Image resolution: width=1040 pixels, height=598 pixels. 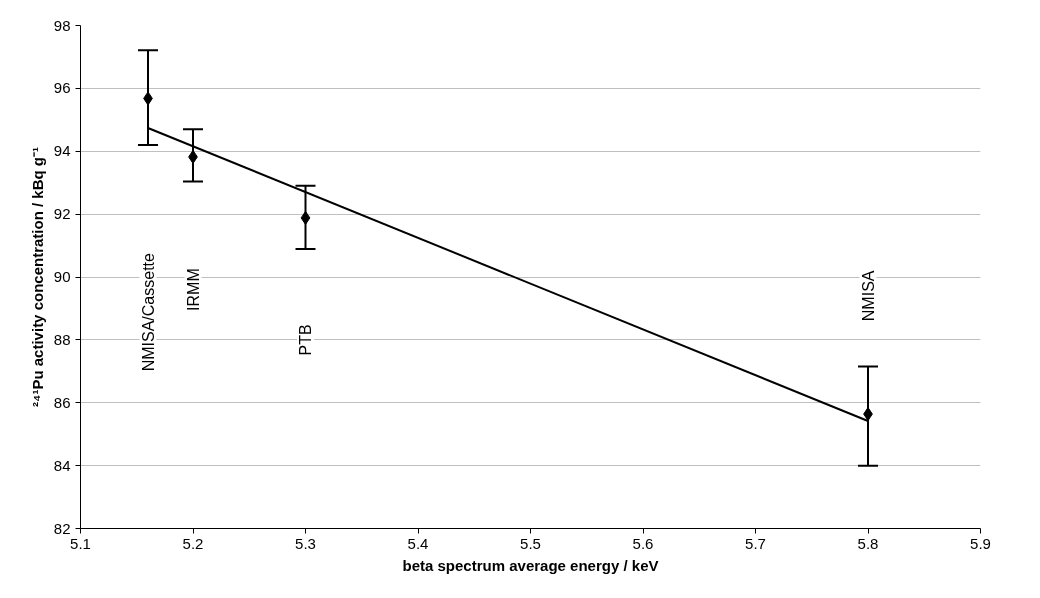 What do you see at coordinates (193, 289) in the screenshot?
I see `annotation: IRMM` at bounding box center [193, 289].